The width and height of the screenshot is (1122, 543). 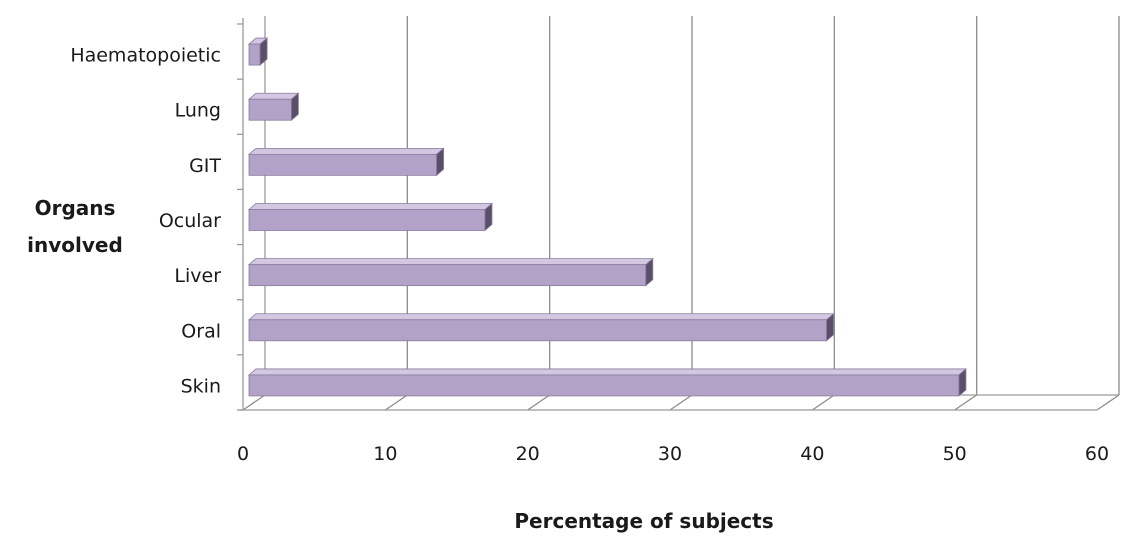 What do you see at coordinates (243, 454) in the screenshot?
I see `x-tick-label: 0` at bounding box center [243, 454].